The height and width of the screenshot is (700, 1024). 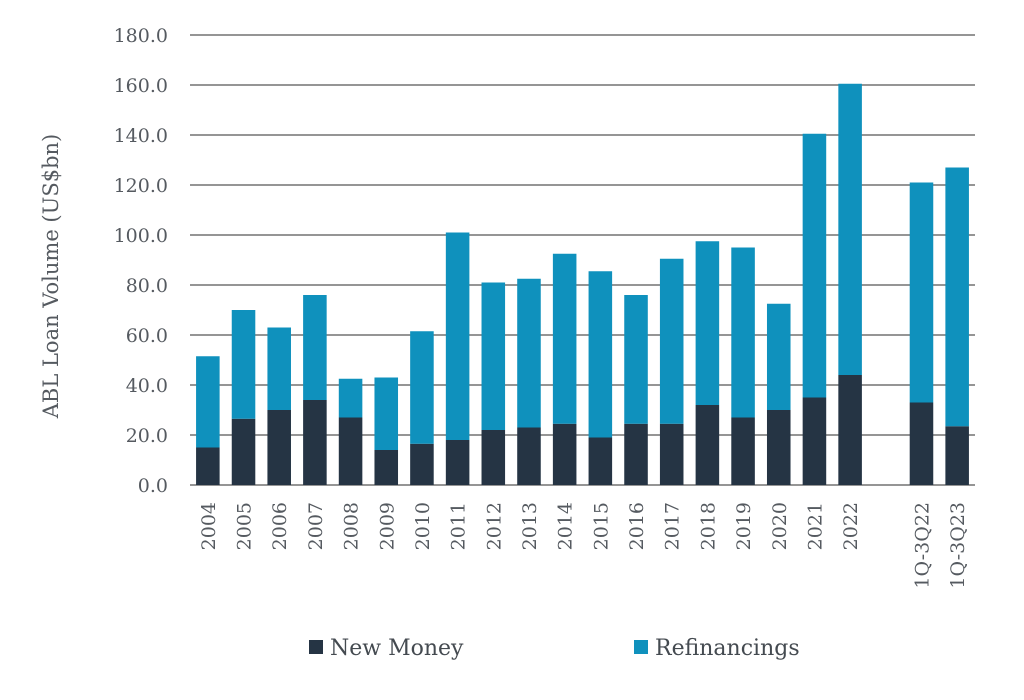 What do you see at coordinates (780, 526) in the screenshot?
I see `x-tick-label: 2020` at bounding box center [780, 526].